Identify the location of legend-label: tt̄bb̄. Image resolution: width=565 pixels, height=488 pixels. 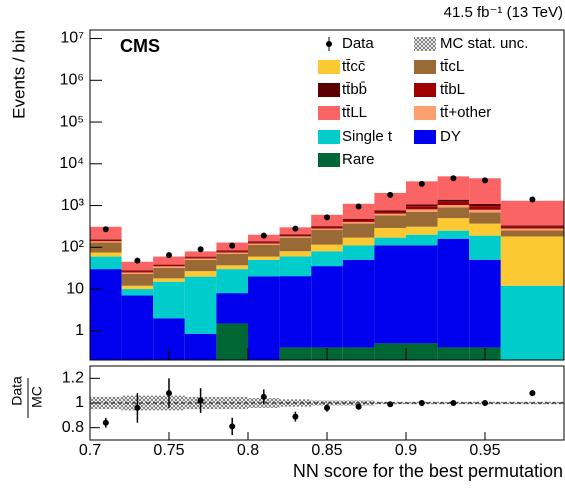
(354, 89).